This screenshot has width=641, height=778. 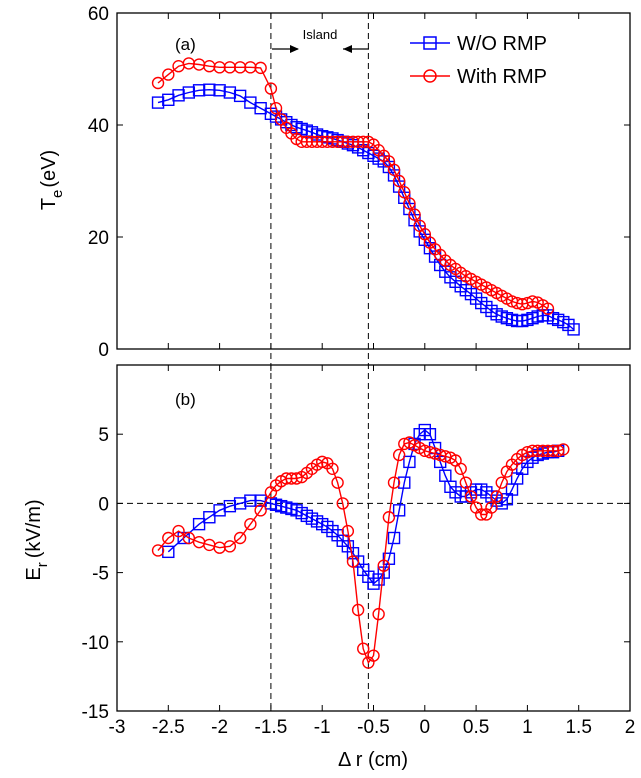 I want to click on panel-b-ylabel: Er (kV/m), so click(x=37, y=539).